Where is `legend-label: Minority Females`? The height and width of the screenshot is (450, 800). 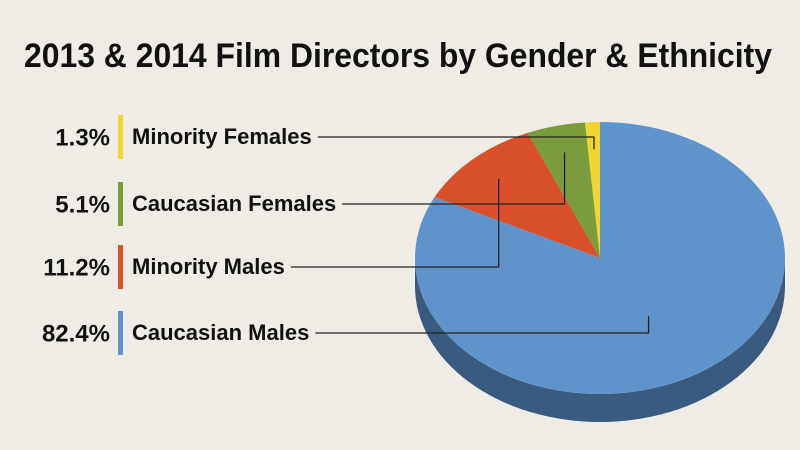 legend-label: Minority Females is located at coordinates (222, 136).